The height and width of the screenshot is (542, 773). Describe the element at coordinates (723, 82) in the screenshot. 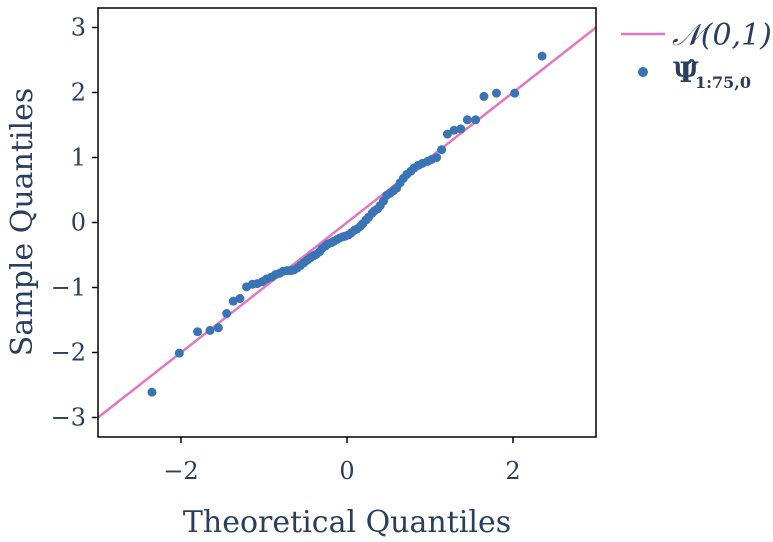

I see `legend-label-psi-subscript: 1:75,0` at that location.